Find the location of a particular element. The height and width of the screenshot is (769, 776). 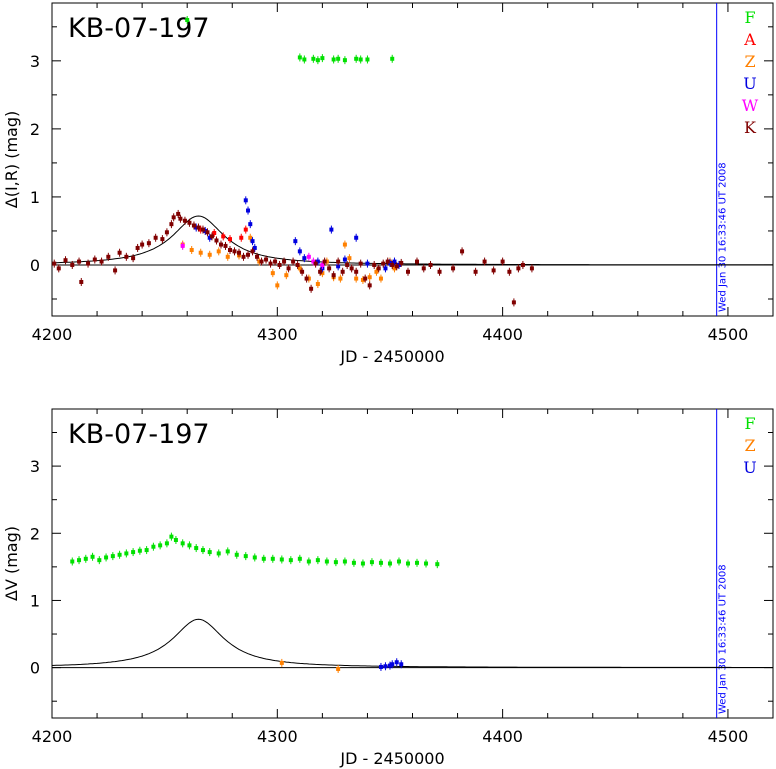

x-tick-label: 4400 is located at coordinates (502, 334).